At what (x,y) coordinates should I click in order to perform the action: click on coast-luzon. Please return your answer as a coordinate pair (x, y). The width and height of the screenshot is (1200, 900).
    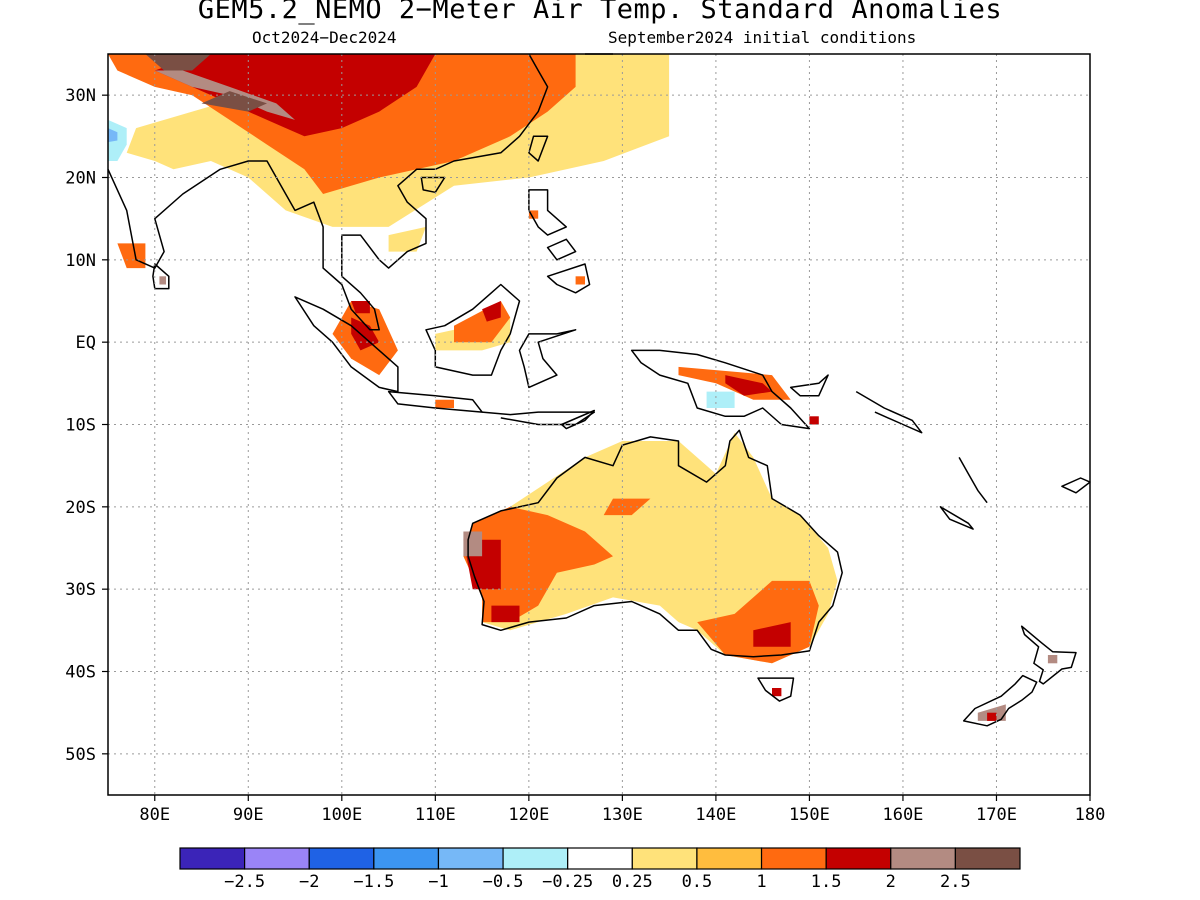
    Looking at the image, I should click on (548, 212).